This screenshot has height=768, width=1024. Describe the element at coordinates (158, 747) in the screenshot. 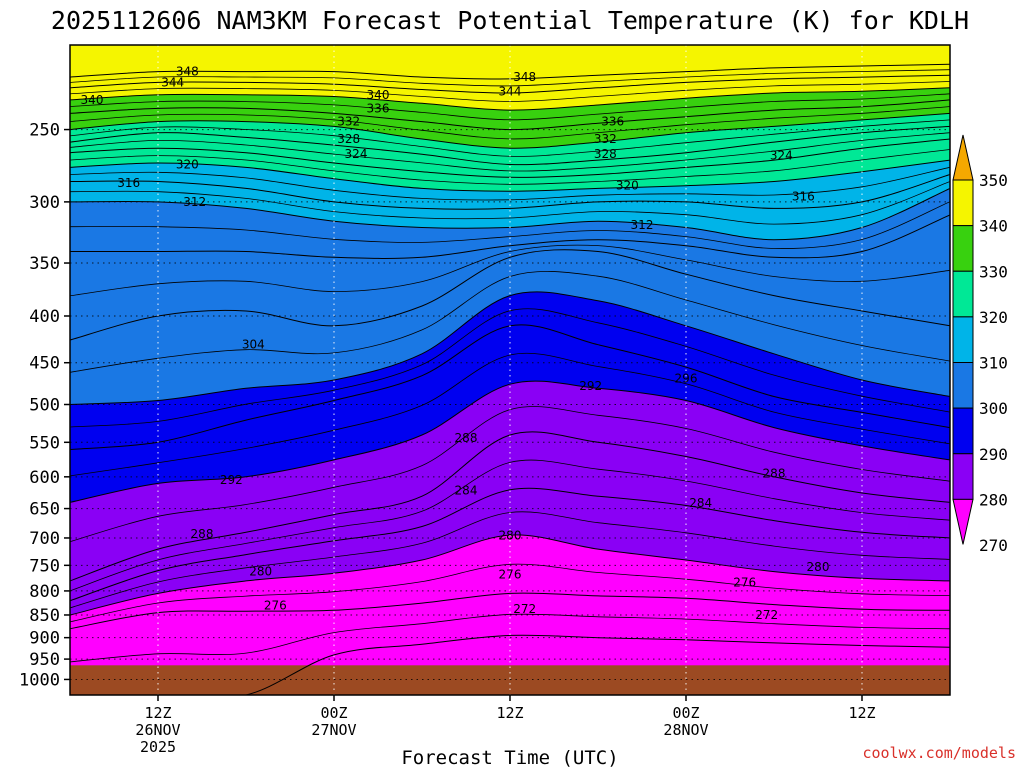

I see `x-tick-year-0: 2025` at that location.